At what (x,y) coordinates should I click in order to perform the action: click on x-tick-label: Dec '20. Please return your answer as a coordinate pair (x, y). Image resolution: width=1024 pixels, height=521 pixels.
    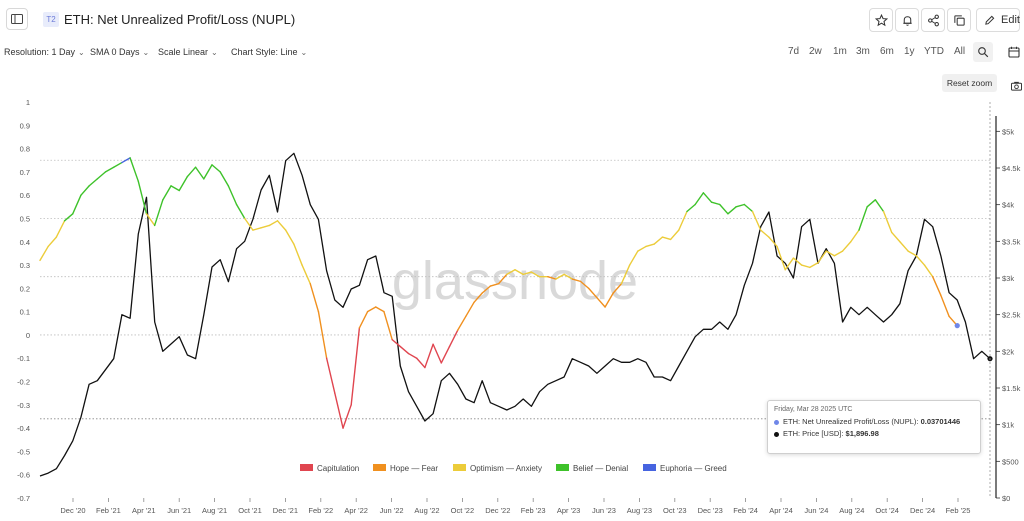
    Looking at the image, I should click on (72, 510).